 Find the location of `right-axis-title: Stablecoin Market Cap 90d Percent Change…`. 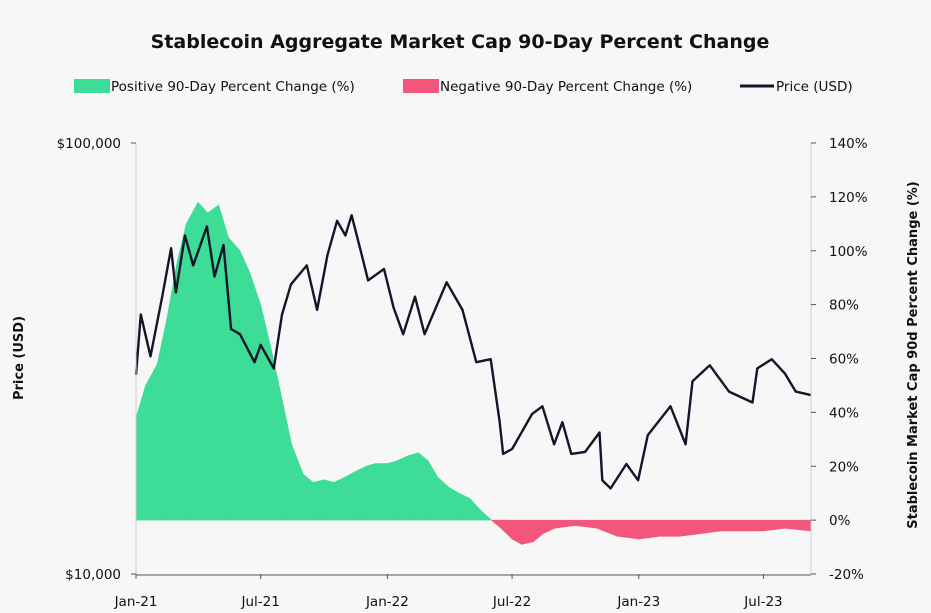

right-axis-title: Stablecoin Market Cap 90d Percent Change… is located at coordinates (913, 355).